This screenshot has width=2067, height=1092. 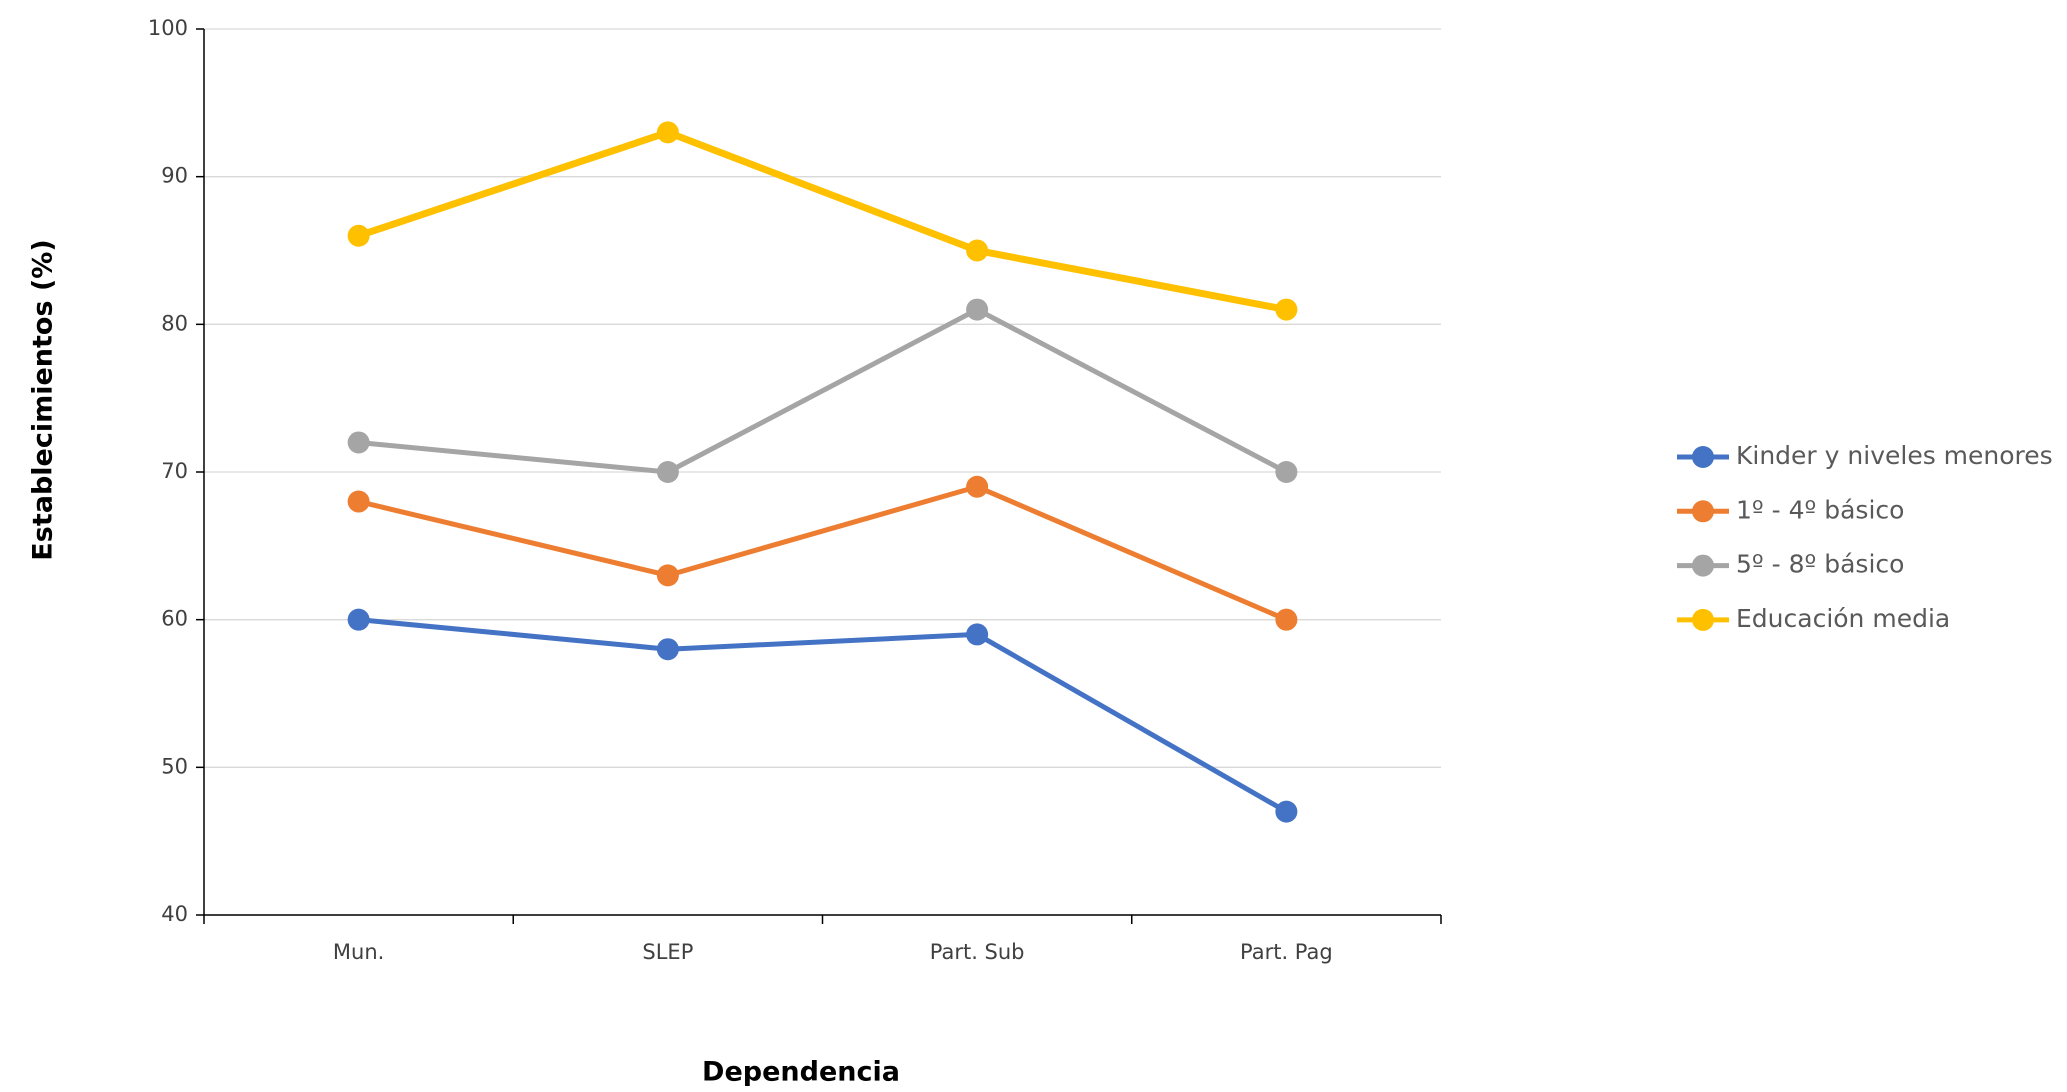 What do you see at coordinates (174, 914) in the screenshot?
I see `y-tick-label: 40` at bounding box center [174, 914].